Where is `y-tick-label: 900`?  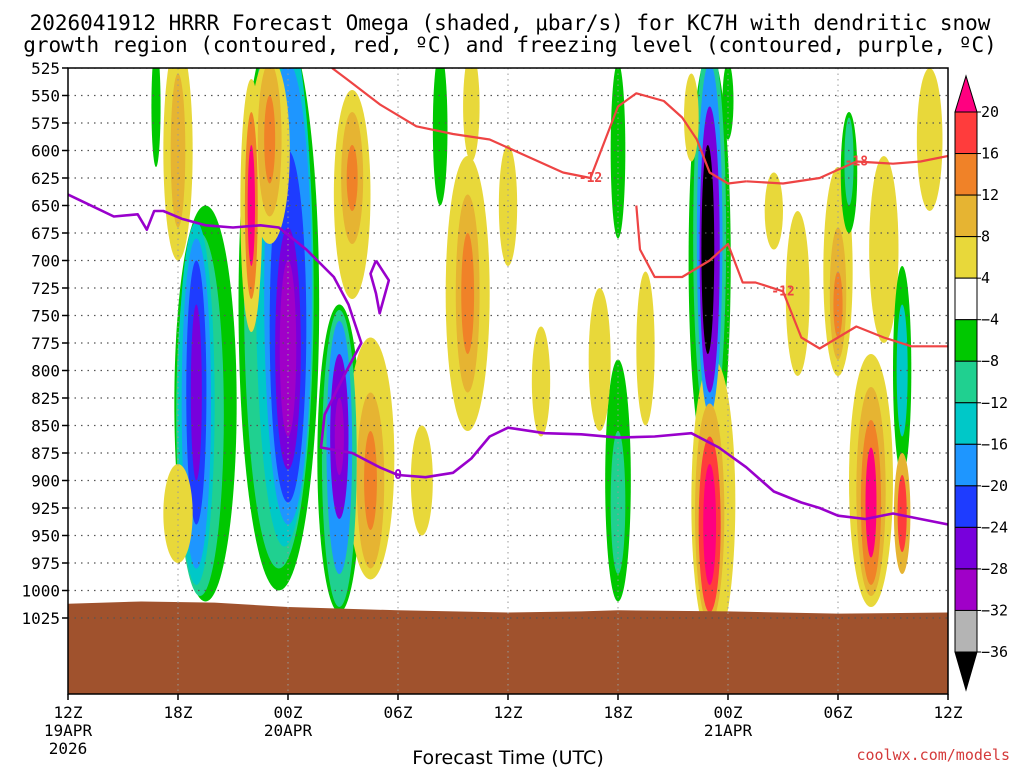 y-tick-label: 900 is located at coordinates (45, 481).